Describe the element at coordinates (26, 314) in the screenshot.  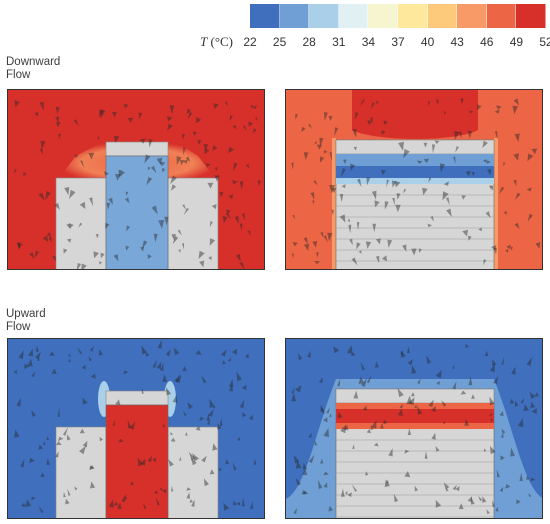
I see `row-label-line: Upward` at that location.